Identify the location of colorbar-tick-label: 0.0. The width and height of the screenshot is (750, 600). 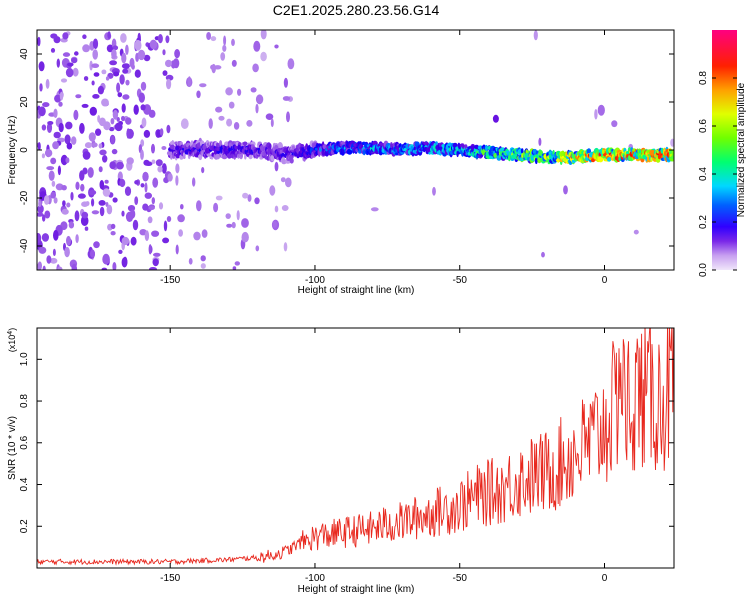
(703, 270).